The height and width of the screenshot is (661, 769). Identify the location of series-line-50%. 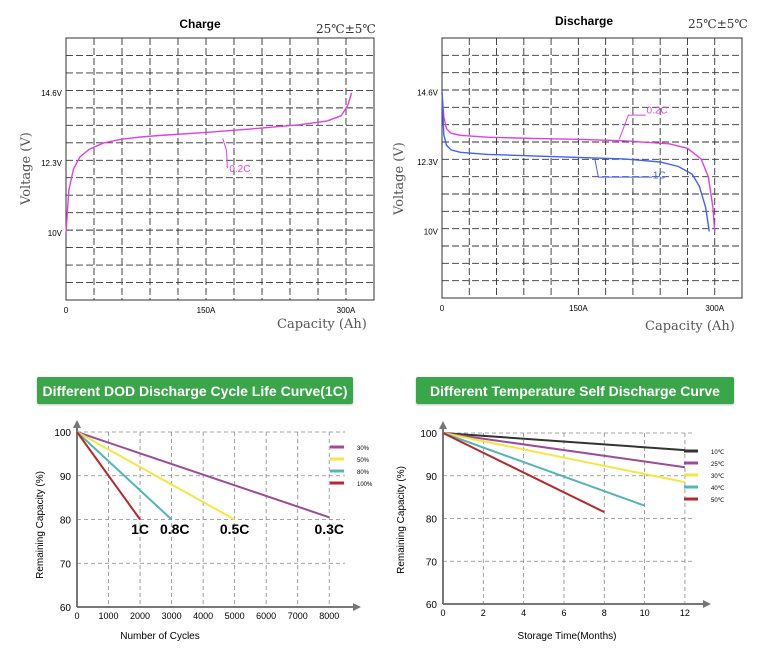
(156, 476).